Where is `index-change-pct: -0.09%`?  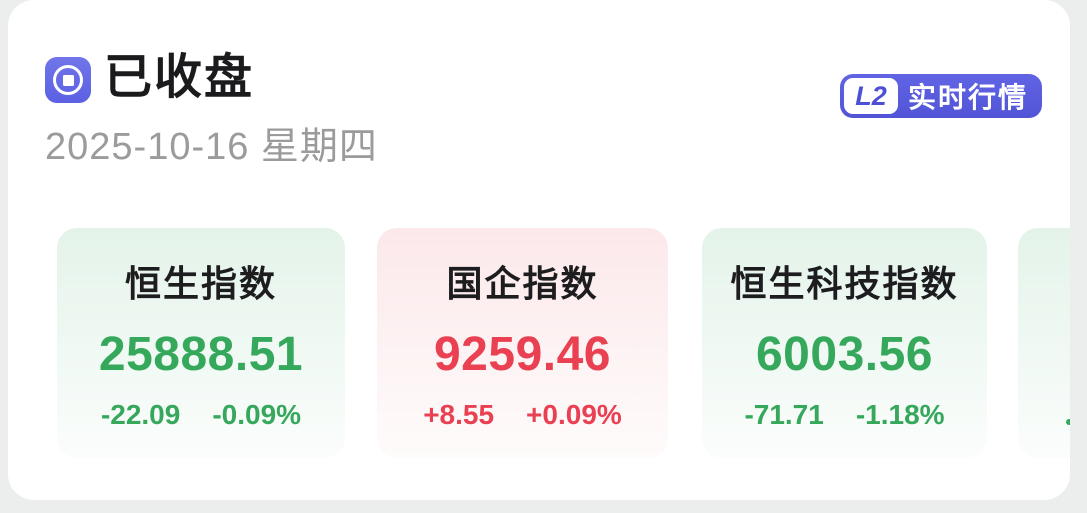
index-change-pct: -0.09% is located at coordinates (257, 414).